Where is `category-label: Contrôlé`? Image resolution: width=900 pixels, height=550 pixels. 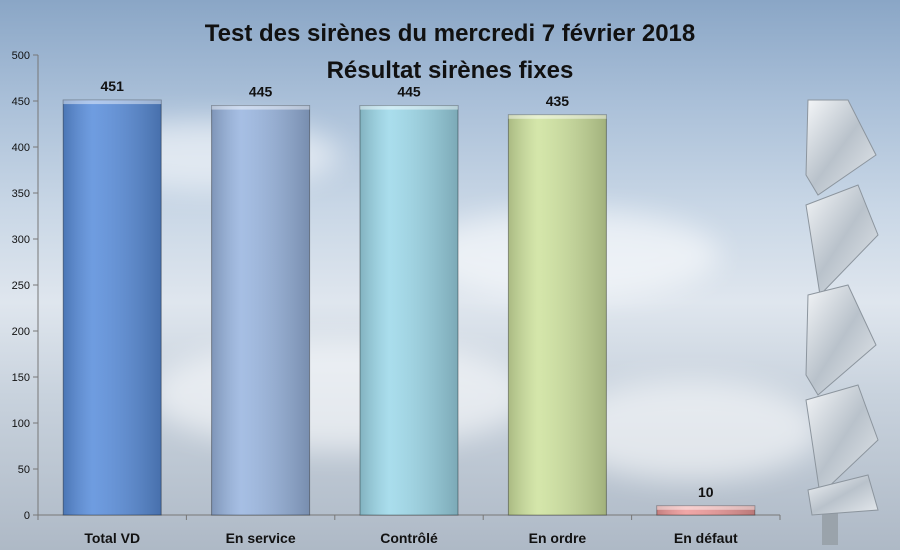
category-label: Contrôlé is located at coordinates (409, 538).